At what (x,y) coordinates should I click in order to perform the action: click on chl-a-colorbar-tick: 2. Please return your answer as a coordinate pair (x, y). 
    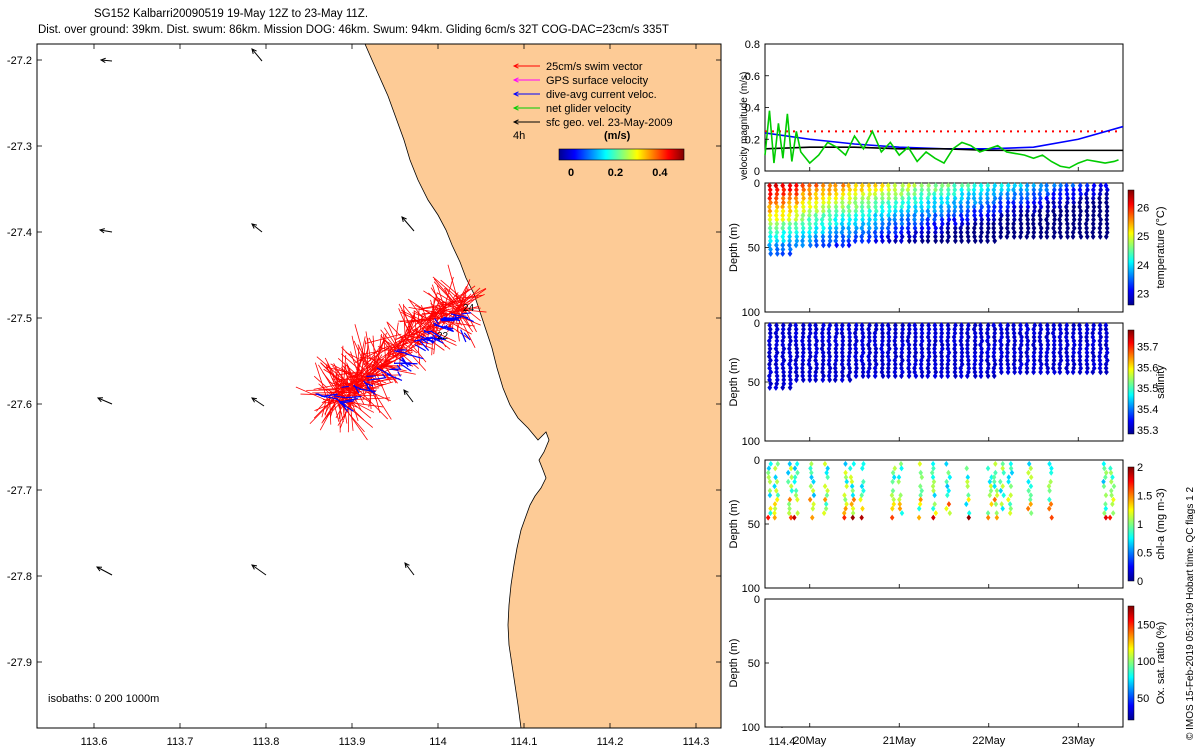
    Looking at the image, I should click on (1140, 468).